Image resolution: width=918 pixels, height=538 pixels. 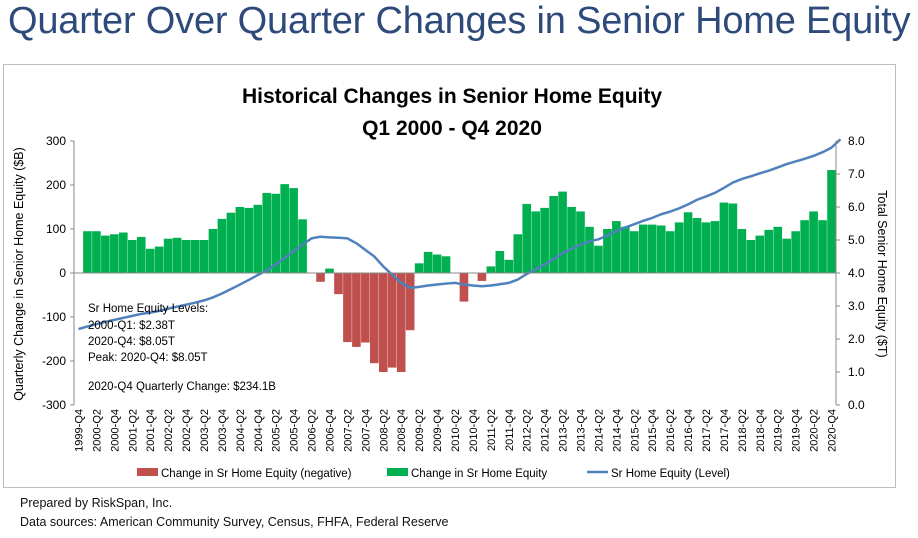 I want to click on legend-swatch-positive, so click(x=397, y=472).